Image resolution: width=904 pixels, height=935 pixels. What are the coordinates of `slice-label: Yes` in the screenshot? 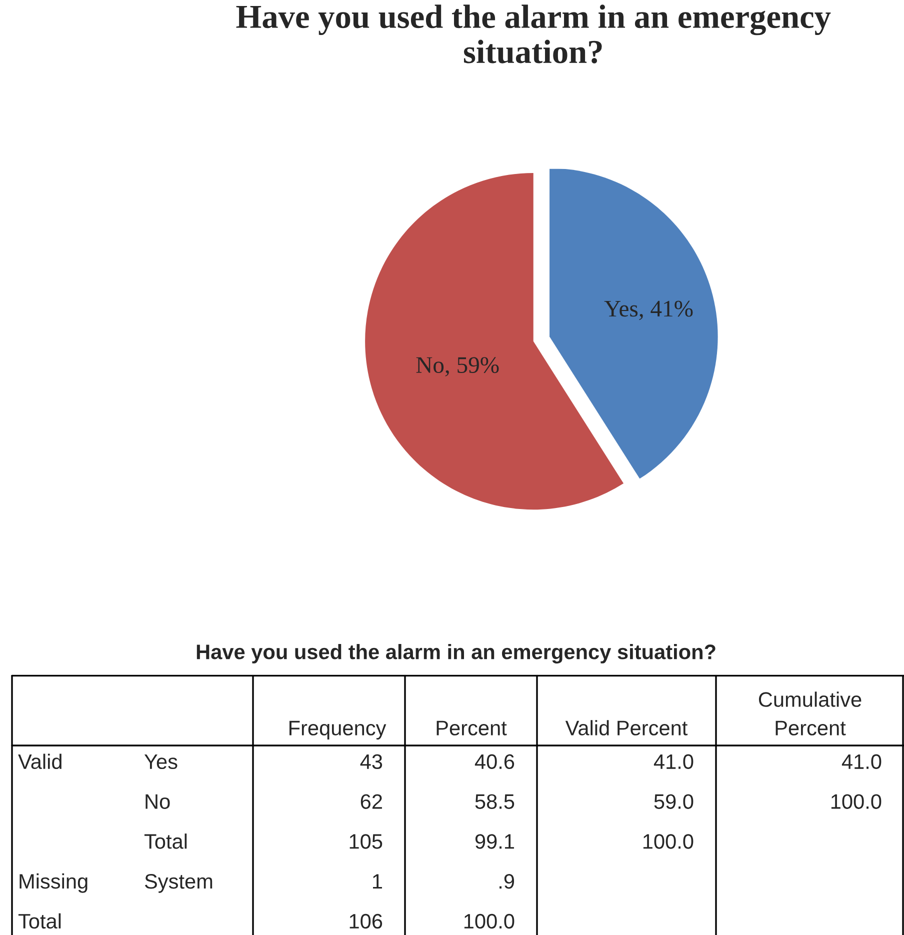 It's located at (621, 308).